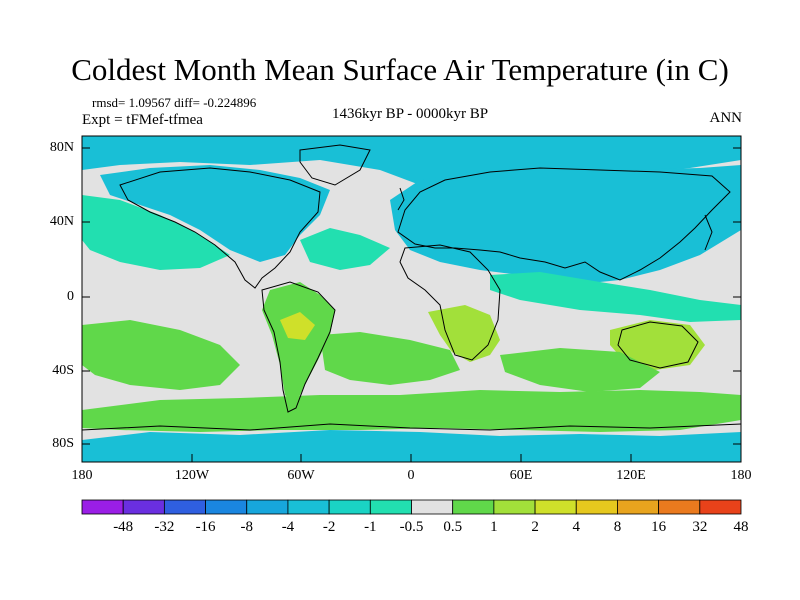 This screenshot has width=800, height=600. I want to click on lon-label-0: 0, so click(411, 475).